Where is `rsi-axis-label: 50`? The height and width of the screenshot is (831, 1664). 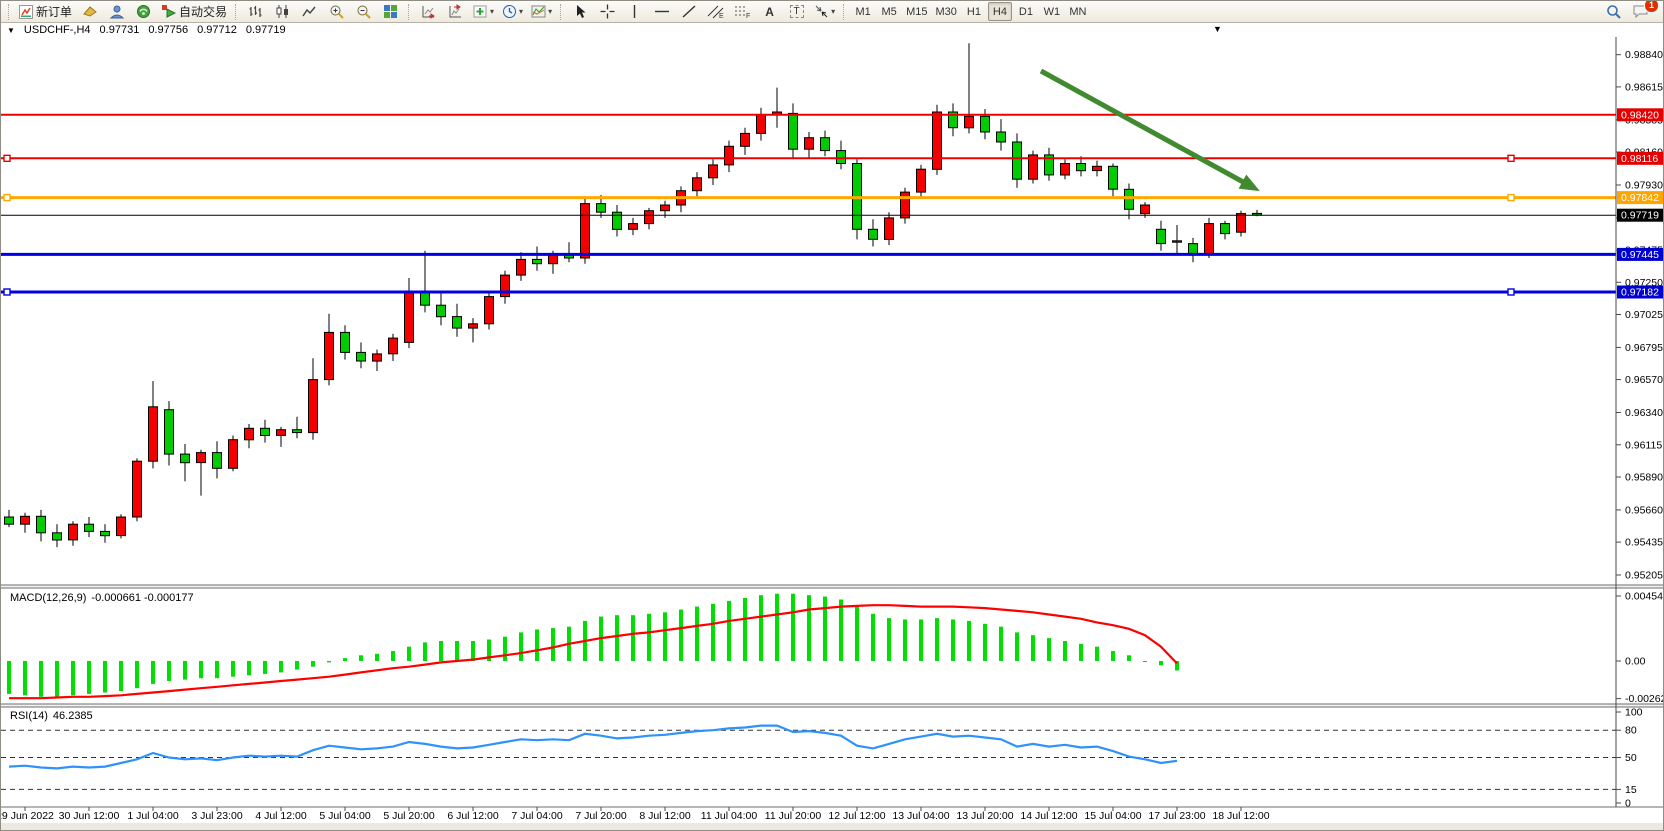
rsi-axis-label: 50 is located at coordinates (1631, 758).